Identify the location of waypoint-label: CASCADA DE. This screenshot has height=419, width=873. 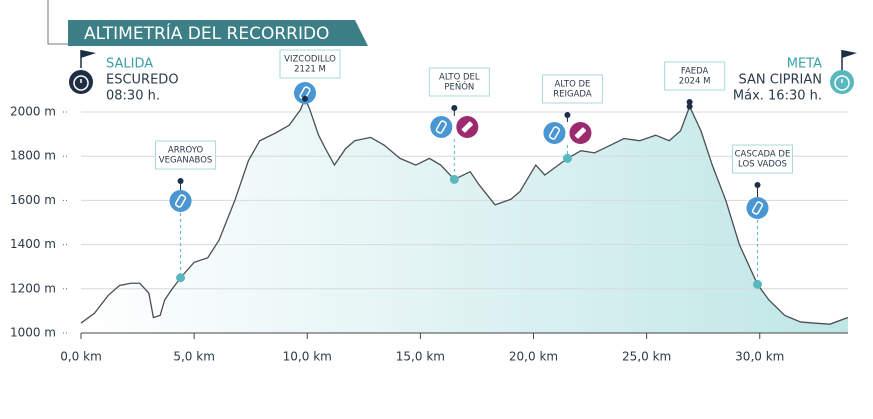
(763, 155).